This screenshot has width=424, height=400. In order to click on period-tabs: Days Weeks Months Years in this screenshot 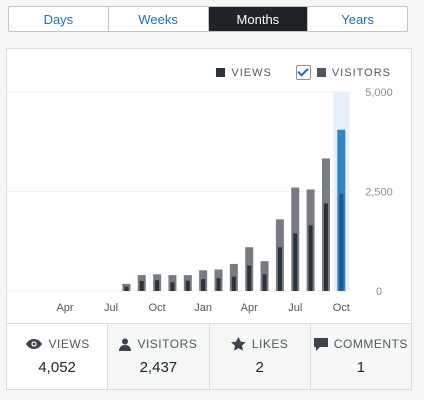, I will do `click(208, 19)`.